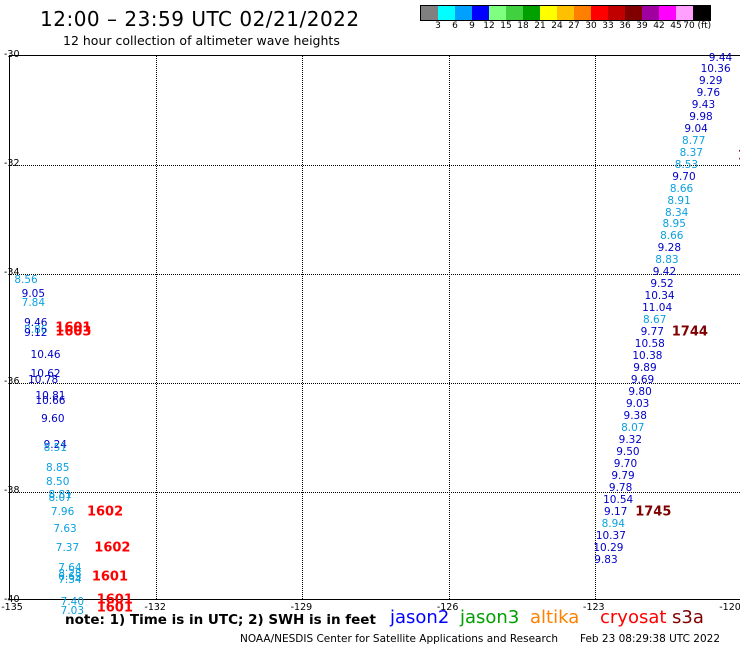  What do you see at coordinates (630, 440) in the screenshot?
I see `wave-height-label: 9.32` at bounding box center [630, 440].